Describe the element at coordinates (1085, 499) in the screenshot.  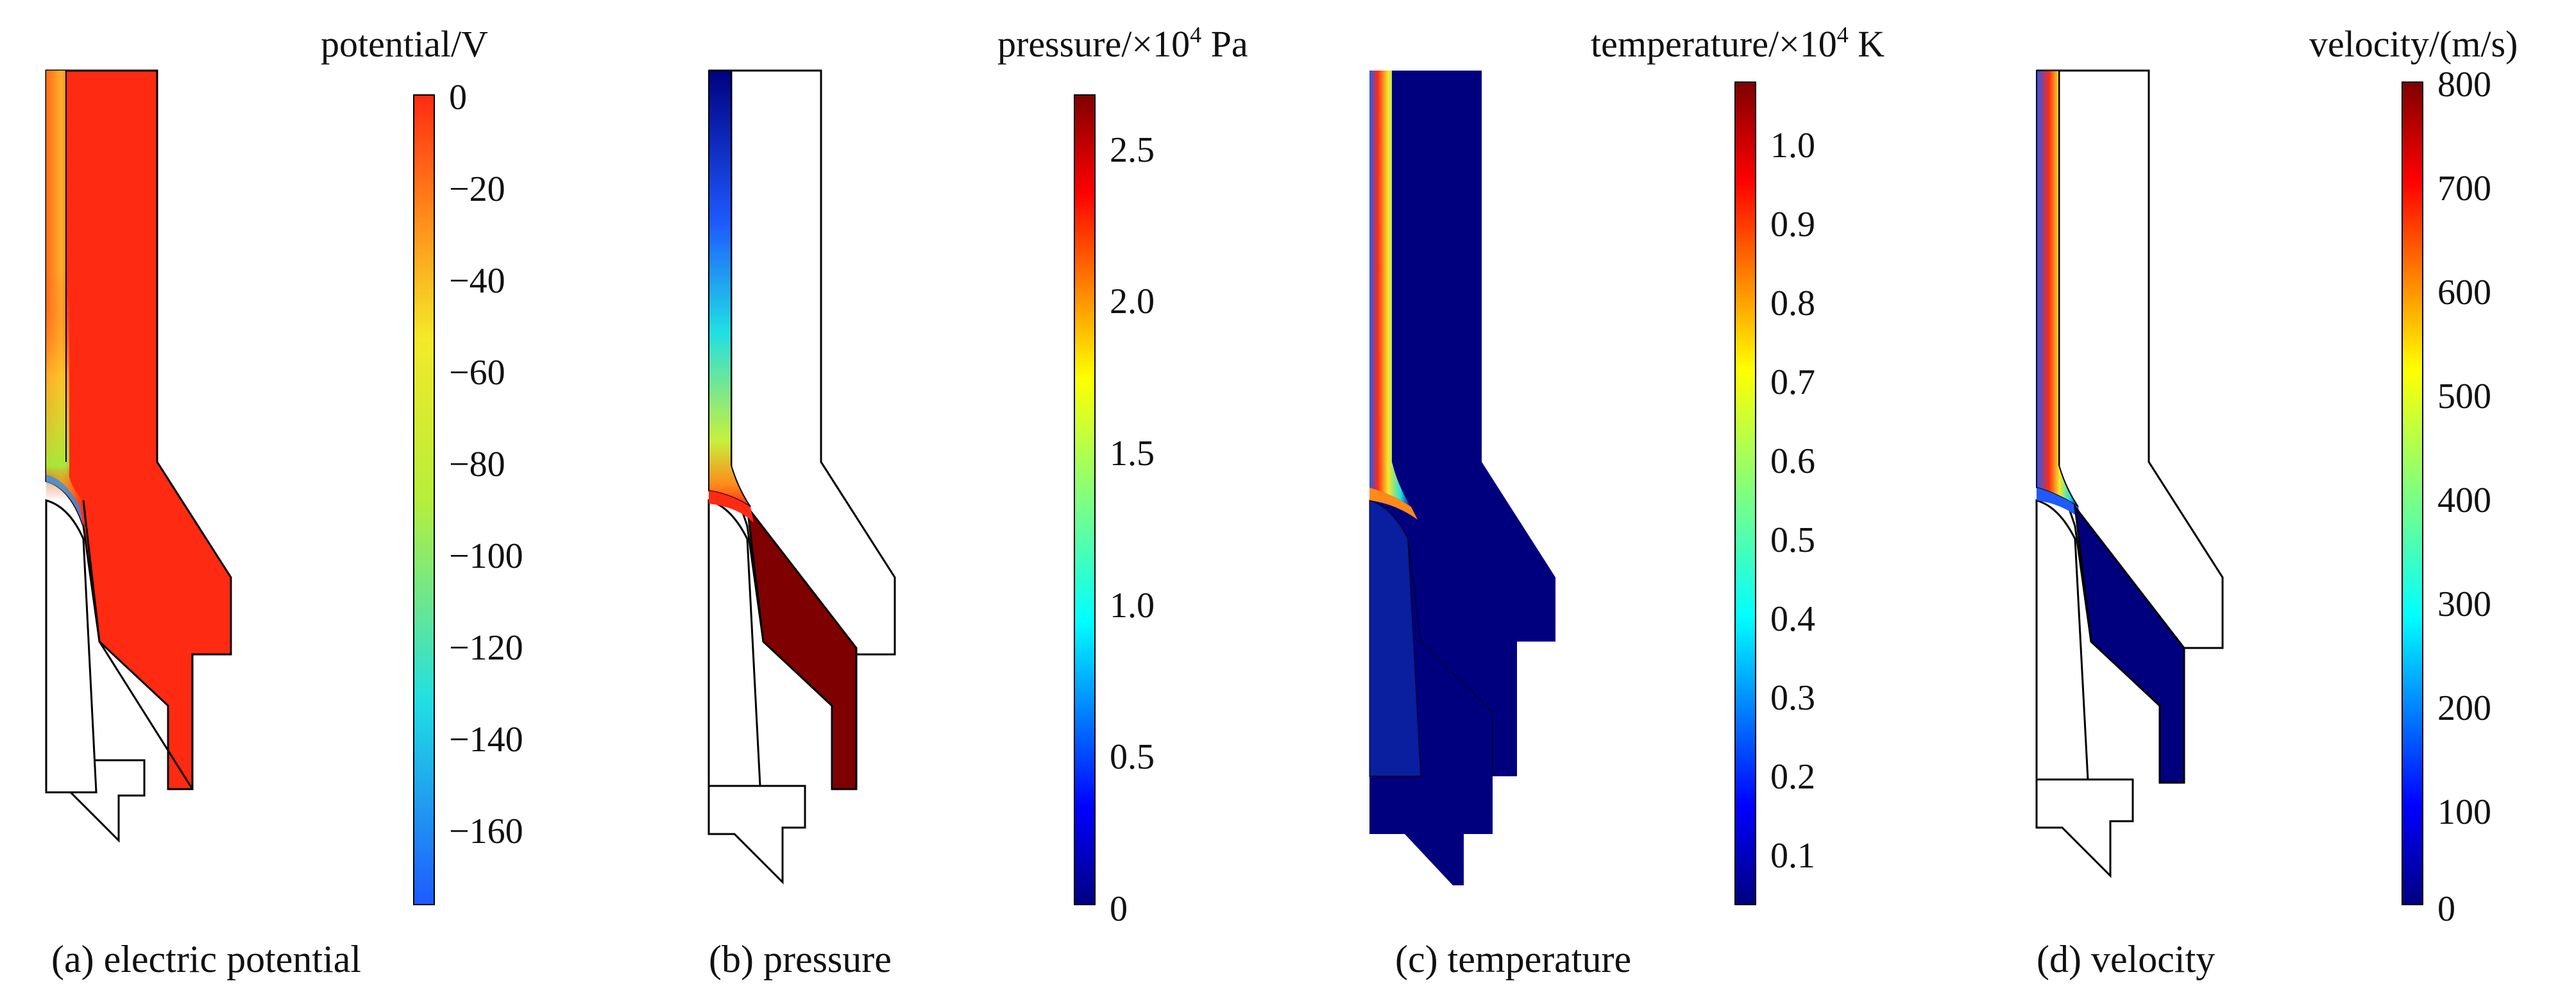
I see `panel-b-colorbar` at that location.